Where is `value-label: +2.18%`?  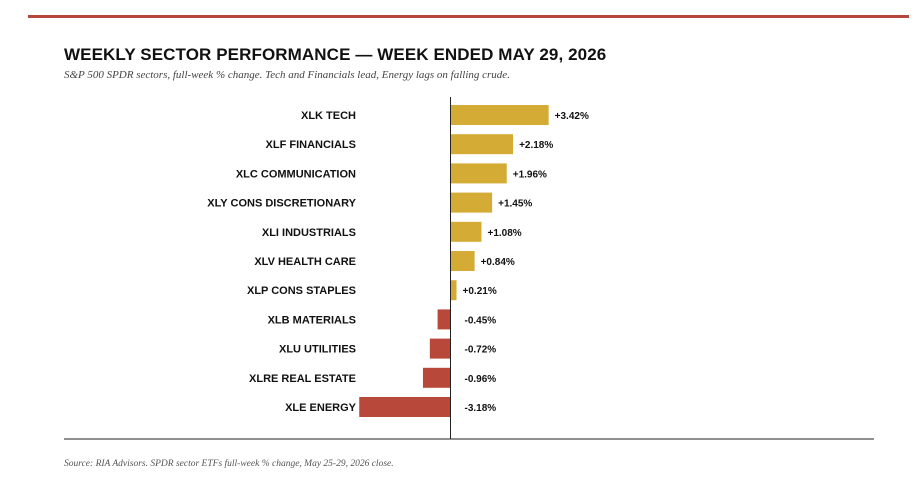 value-label: +2.18% is located at coordinates (536, 145).